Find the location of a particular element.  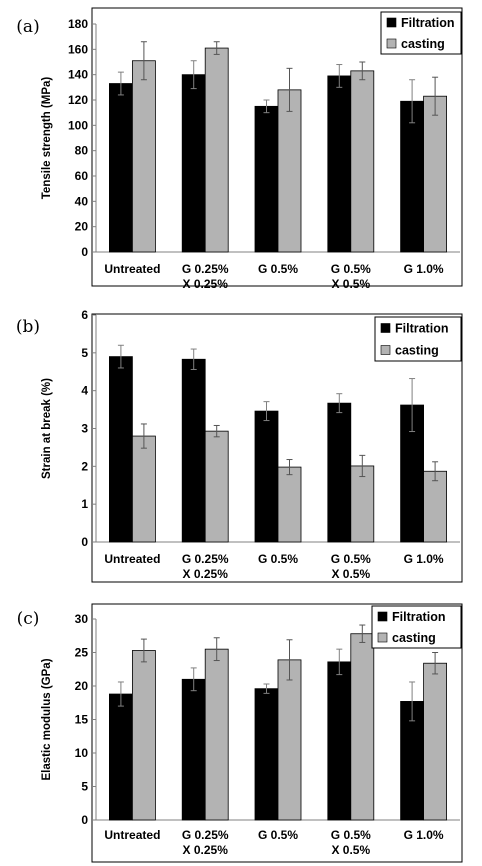

y-tick-label: 60 is located at coordinates (82, 176).